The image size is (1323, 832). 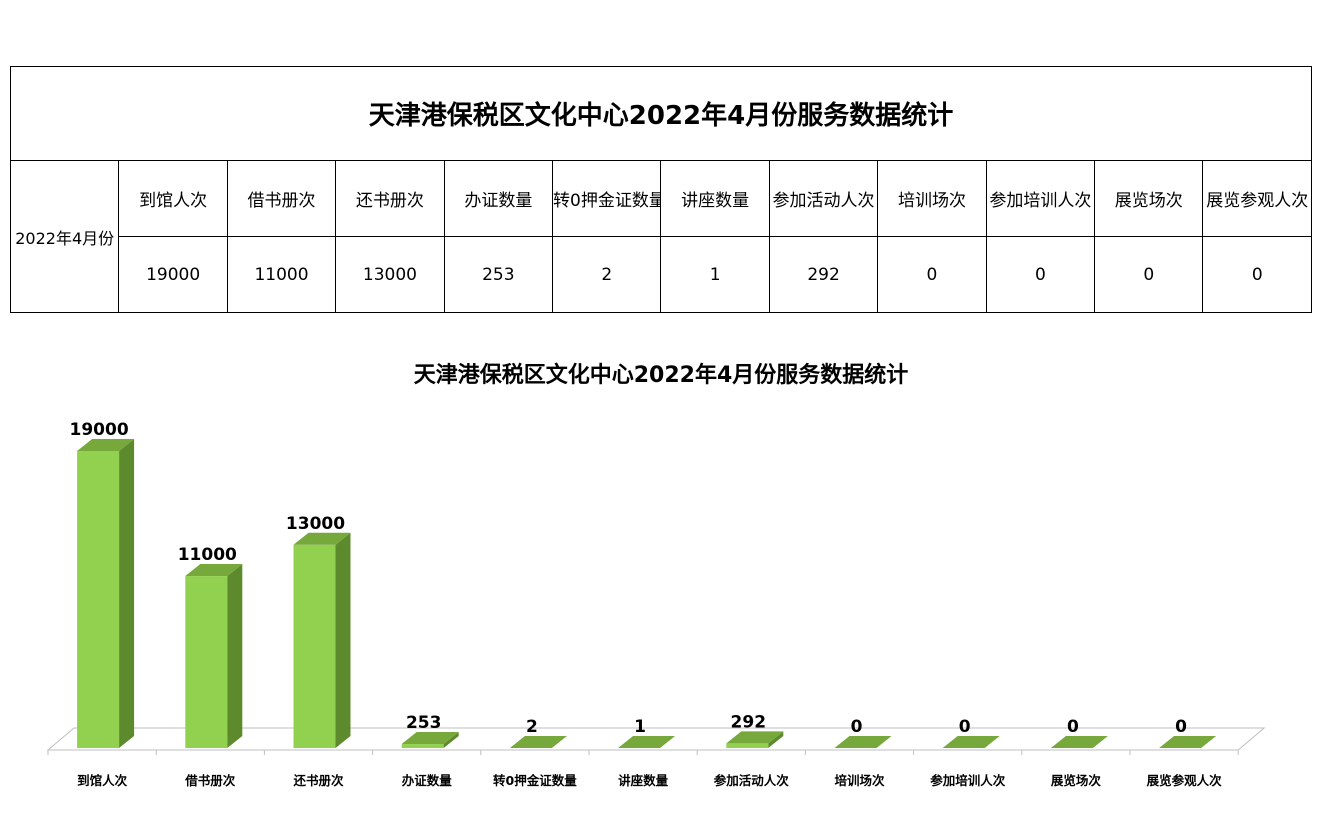 What do you see at coordinates (661, 375) in the screenshot?
I see `chart-title: 天津港保税区文化中心2022年4月份服务数据统计` at bounding box center [661, 375].